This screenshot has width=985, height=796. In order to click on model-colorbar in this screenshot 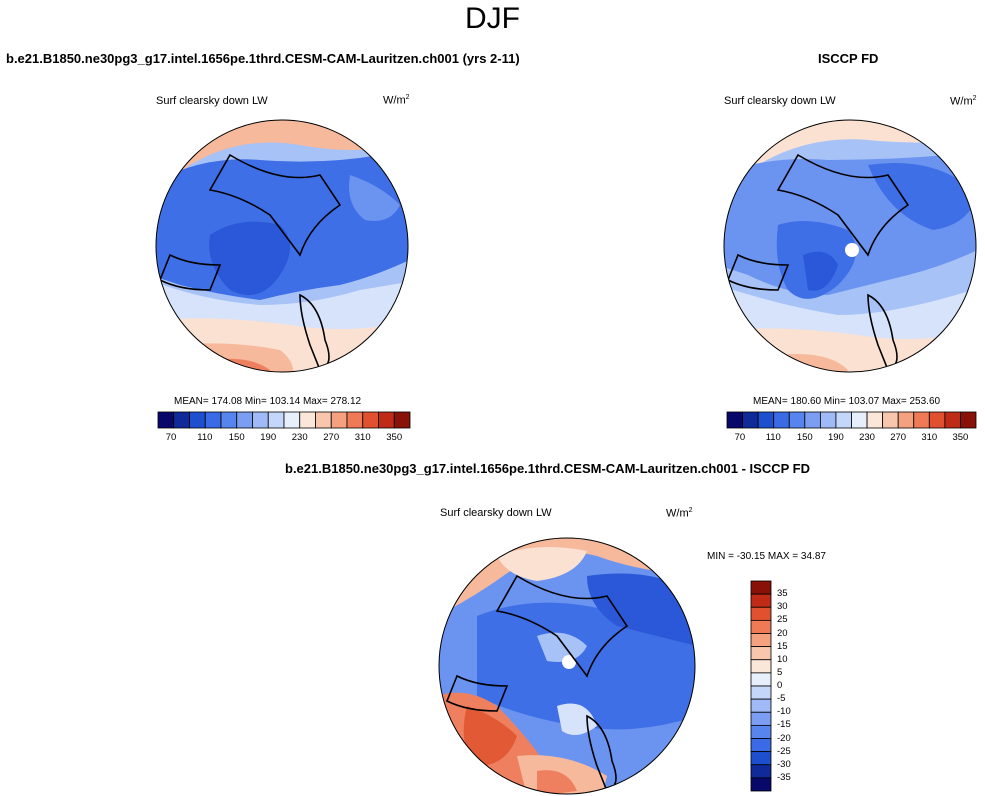, I will do `click(284, 420)`.